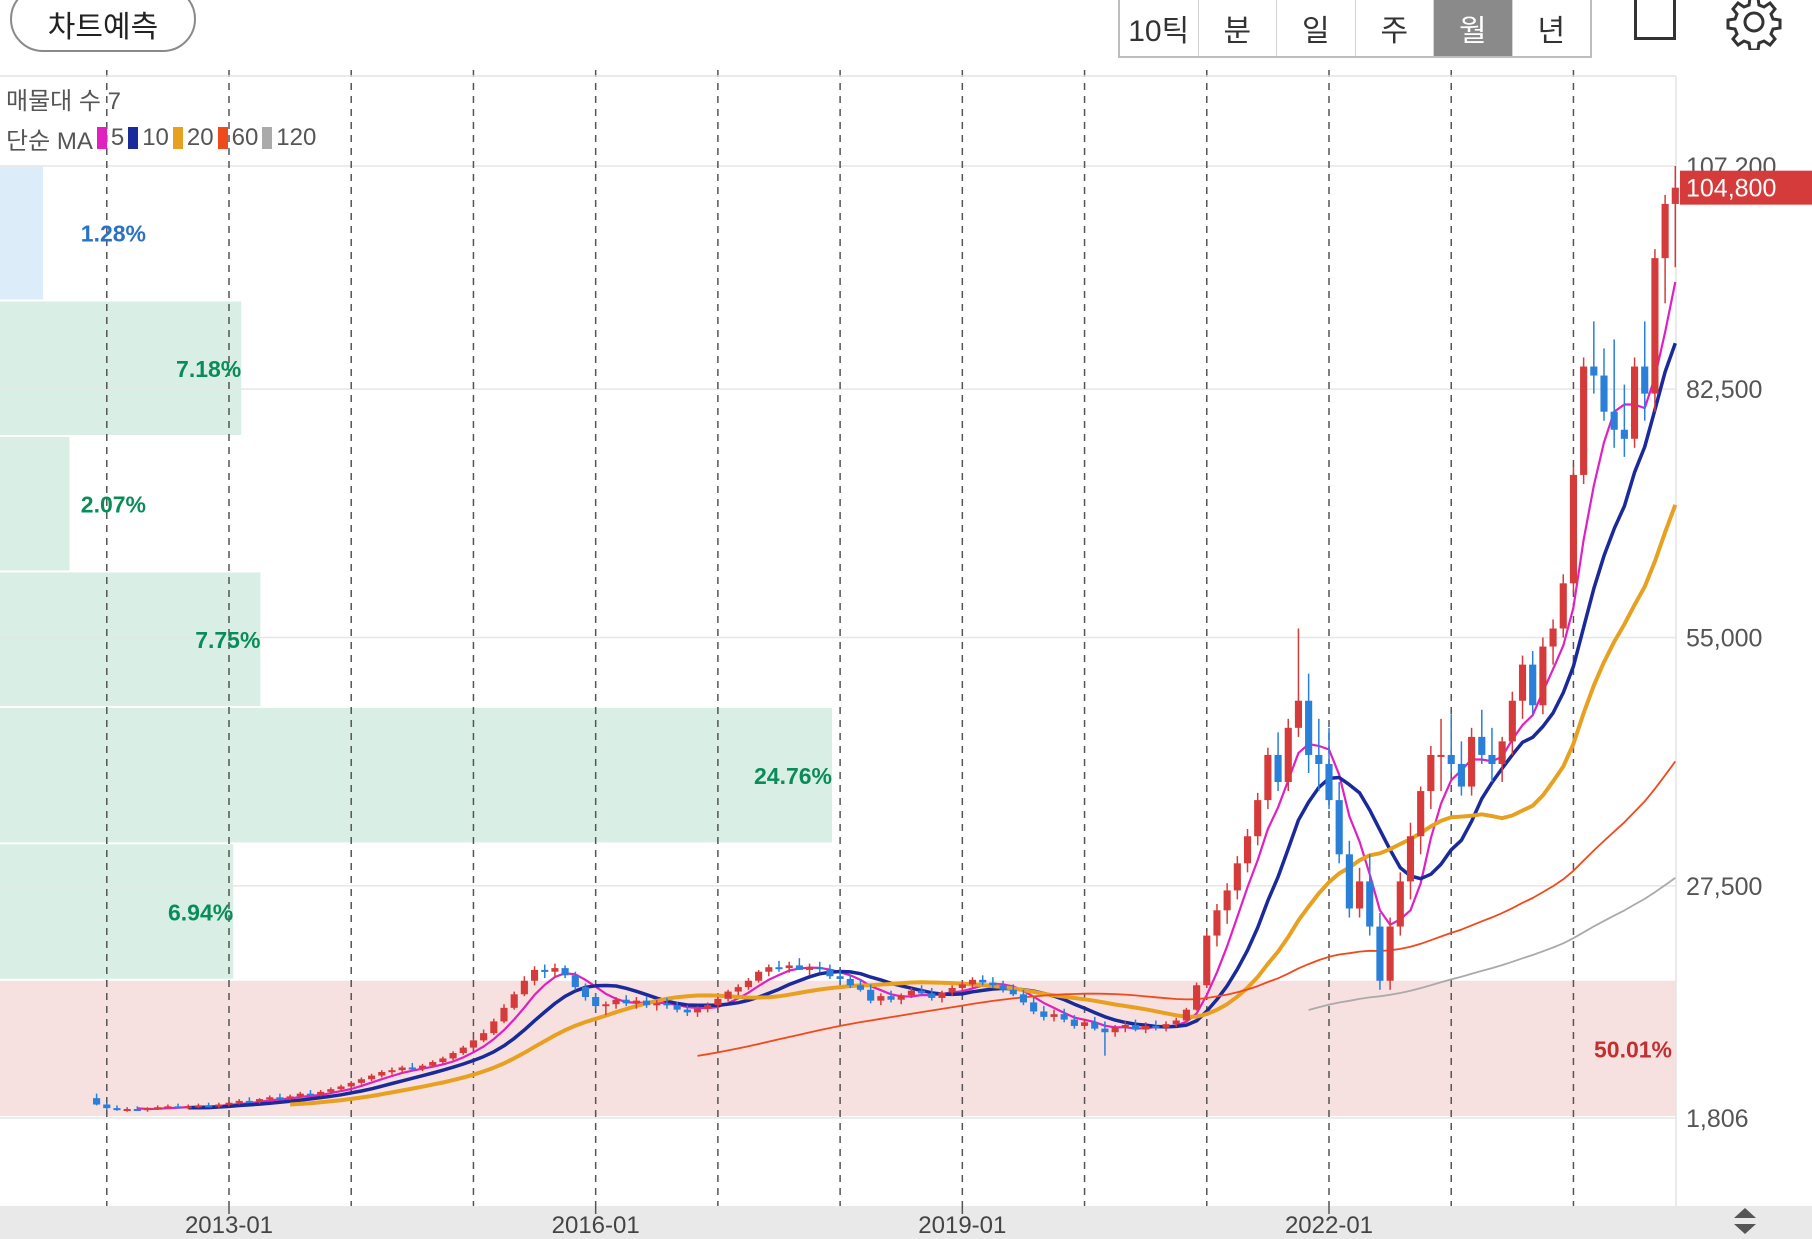  I want to click on ma-legend-10: 10, so click(155, 137).